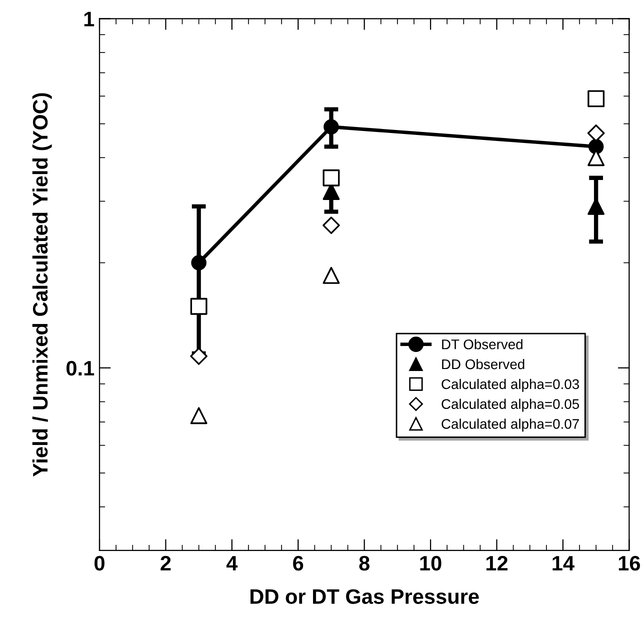 This screenshot has height=622, width=642. I want to click on x-tick-label: 2, so click(165, 563).